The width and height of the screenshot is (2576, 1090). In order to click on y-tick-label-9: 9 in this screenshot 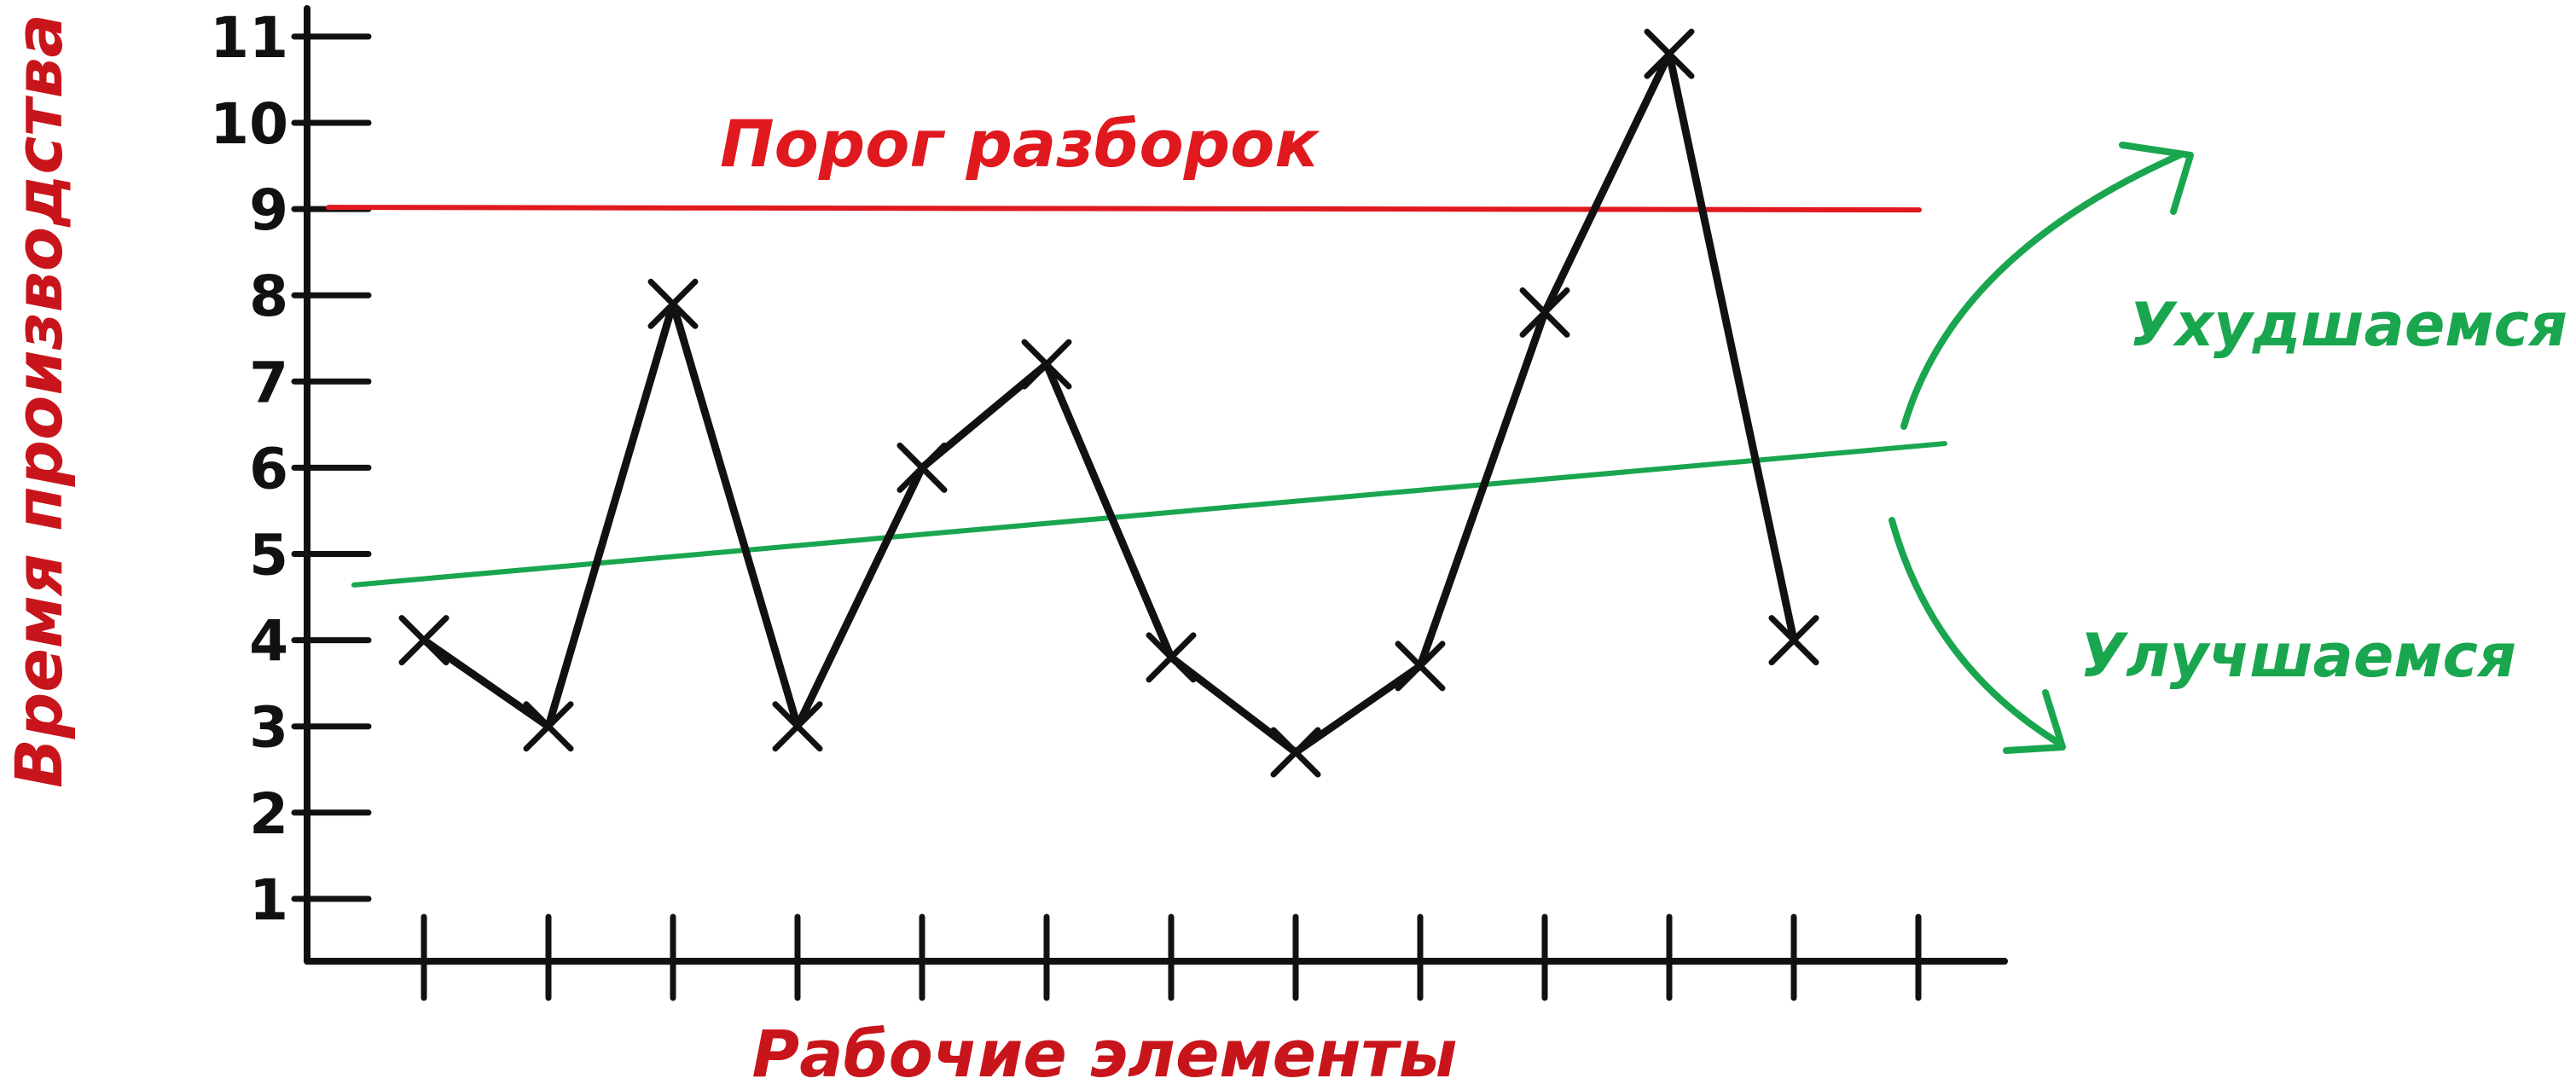, I will do `click(268, 210)`.